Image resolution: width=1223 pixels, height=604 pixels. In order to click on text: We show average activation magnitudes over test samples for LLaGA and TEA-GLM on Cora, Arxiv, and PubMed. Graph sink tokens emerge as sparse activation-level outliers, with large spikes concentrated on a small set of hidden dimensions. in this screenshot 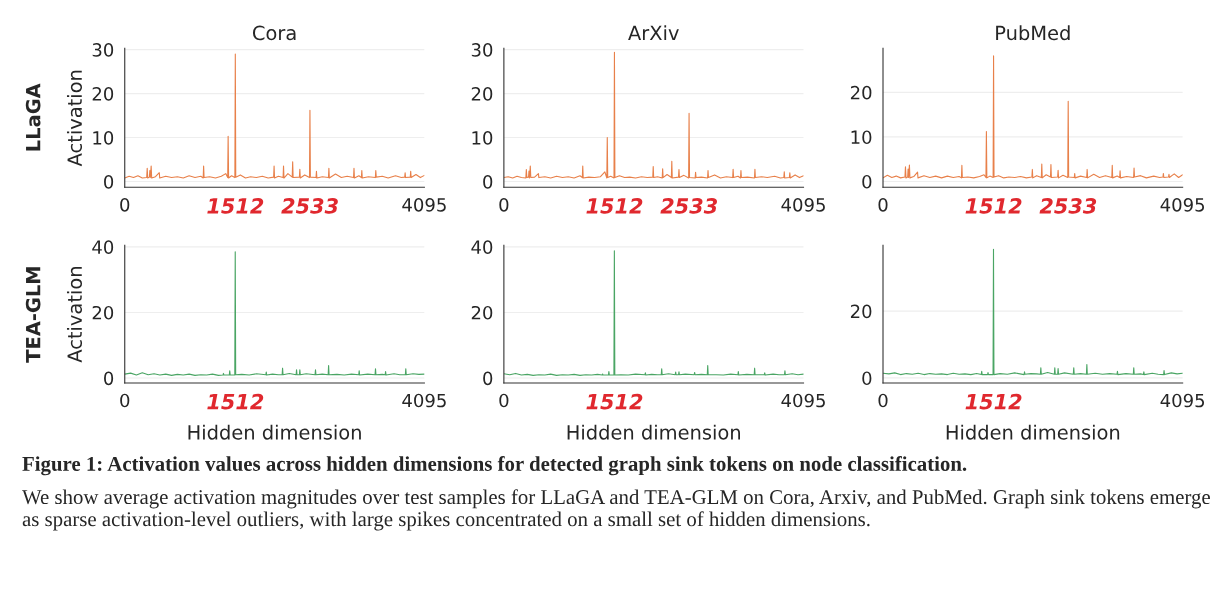, I will do `click(616, 510)`.